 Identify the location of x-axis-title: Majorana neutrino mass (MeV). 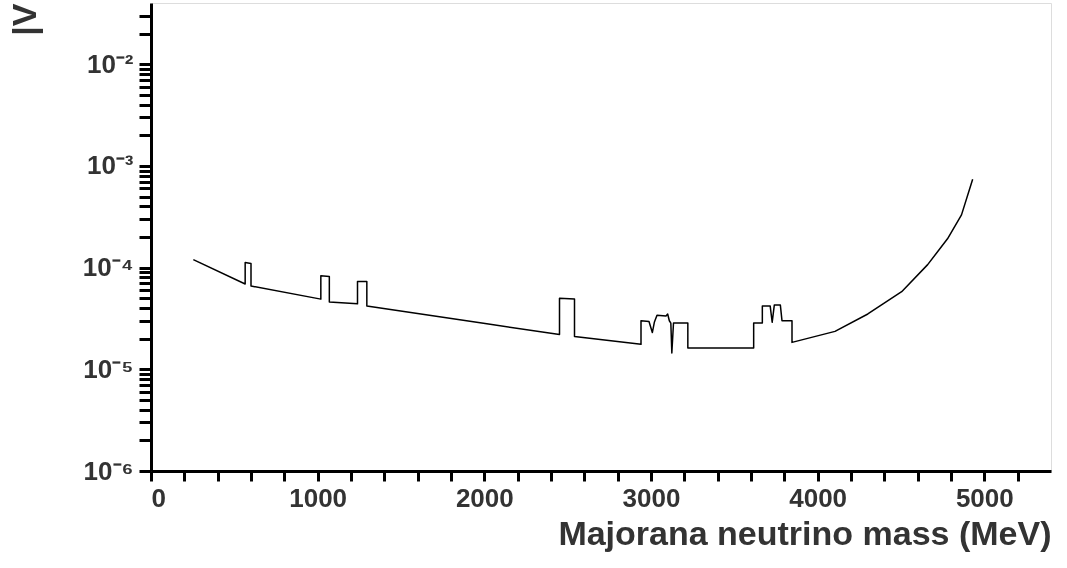
(805, 532).